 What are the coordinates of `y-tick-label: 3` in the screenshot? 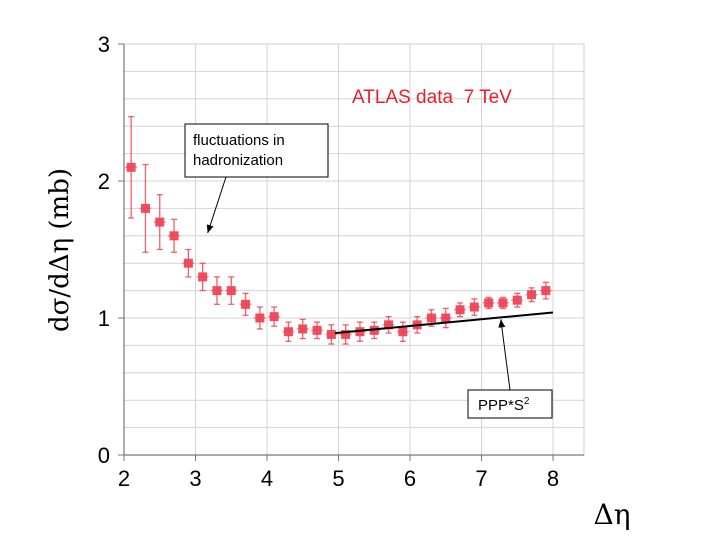 It's located at (104, 44).